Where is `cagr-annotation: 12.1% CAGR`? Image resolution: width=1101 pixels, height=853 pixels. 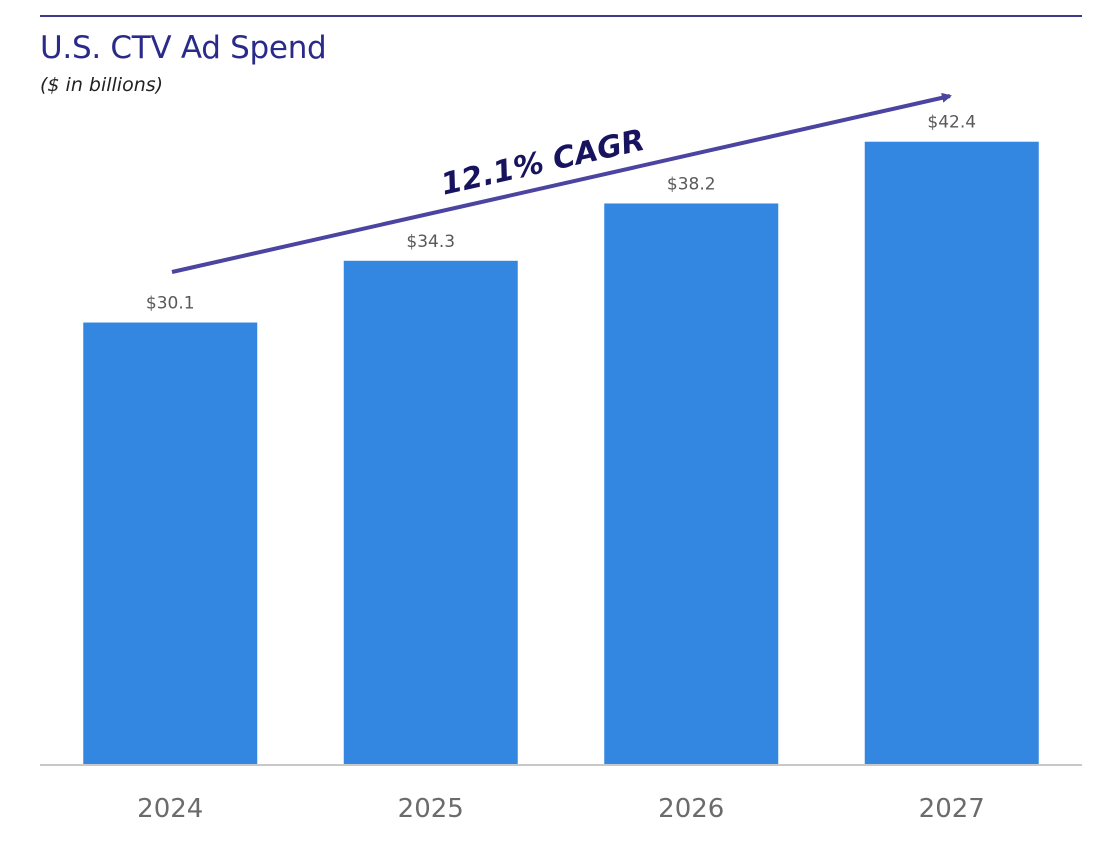 cagr-annotation: 12.1% CAGR is located at coordinates (543, 163).